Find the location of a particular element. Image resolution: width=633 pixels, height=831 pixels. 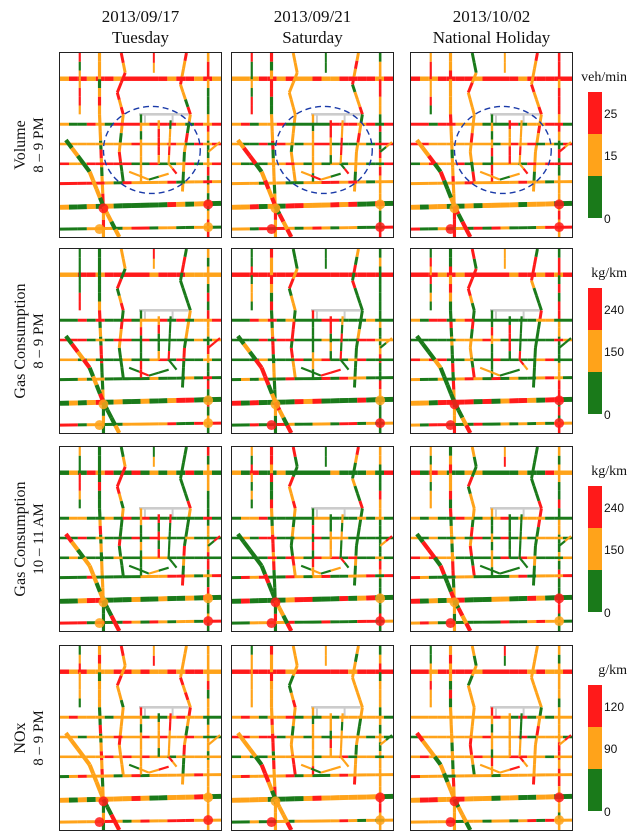

legend-tick-label: 120 is located at coordinates (614, 707).